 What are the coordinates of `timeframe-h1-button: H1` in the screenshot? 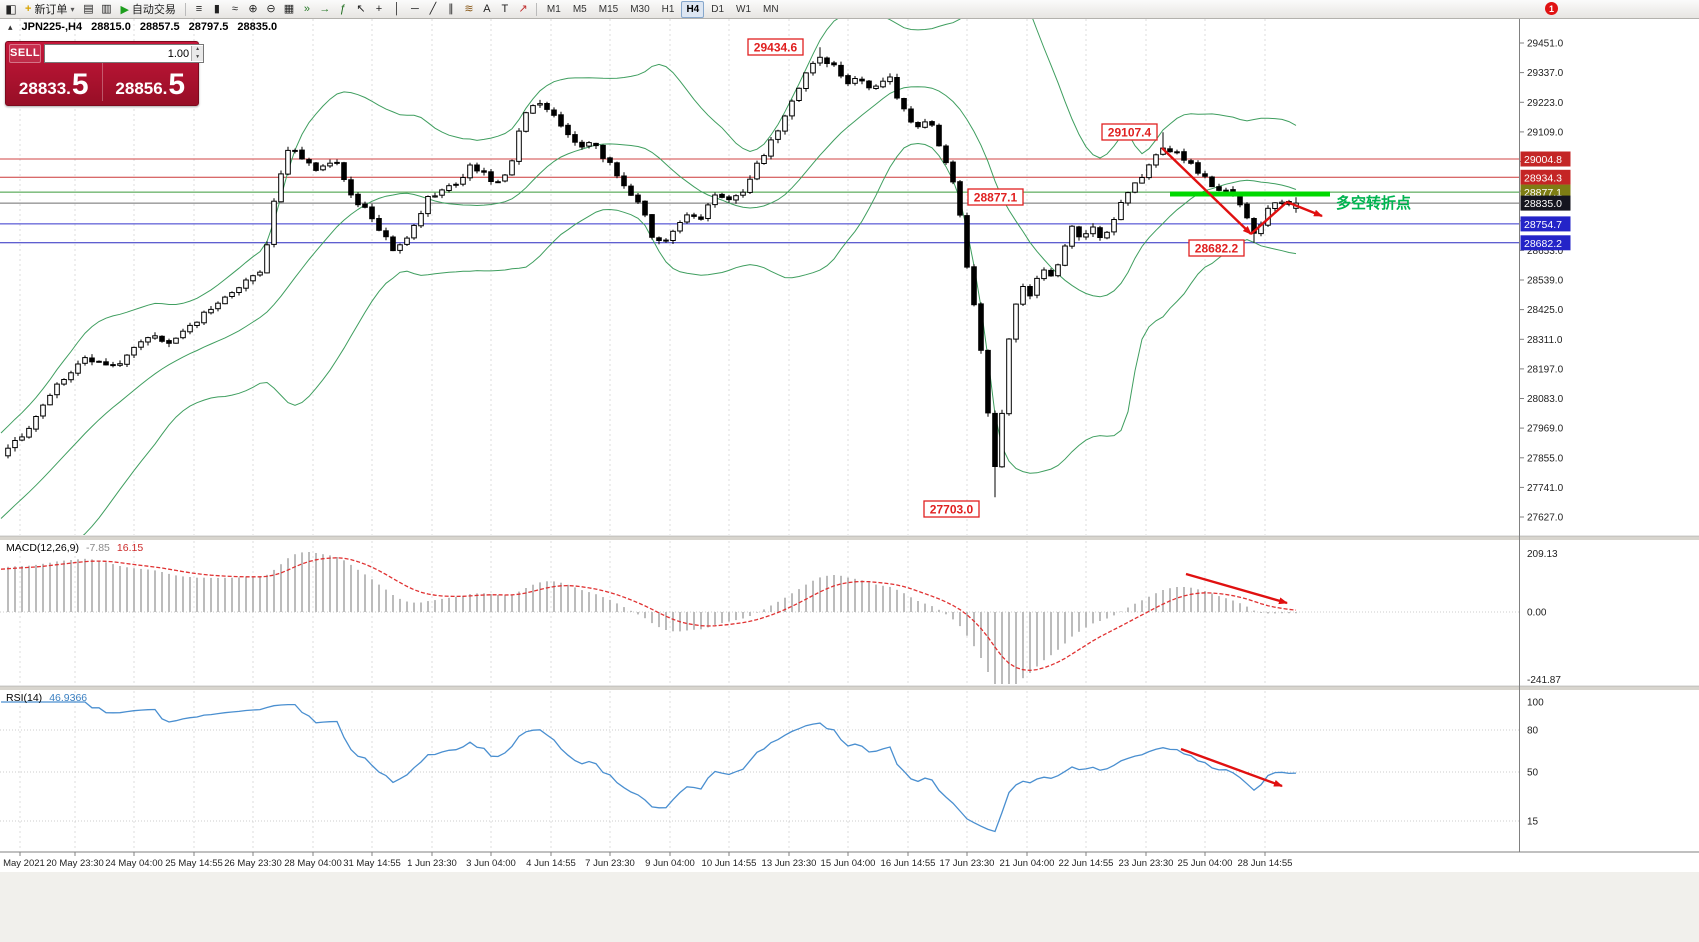 It's located at (668, 9).